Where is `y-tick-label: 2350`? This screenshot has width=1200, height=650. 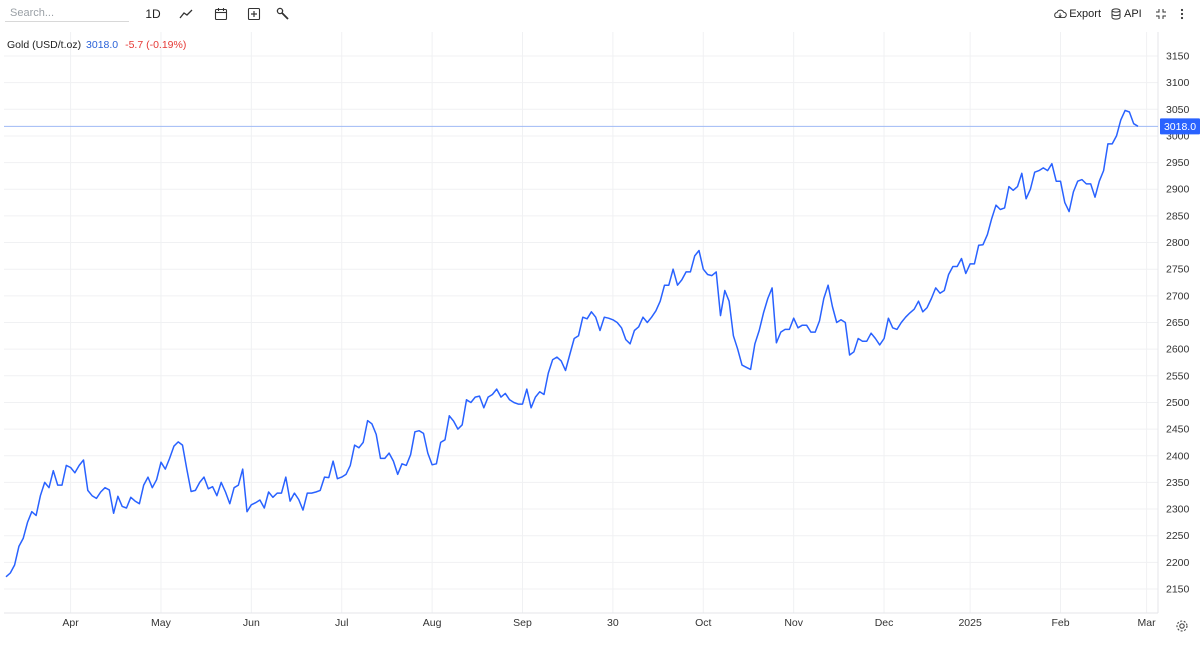
y-tick-label: 2350 is located at coordinates (1178, 483).